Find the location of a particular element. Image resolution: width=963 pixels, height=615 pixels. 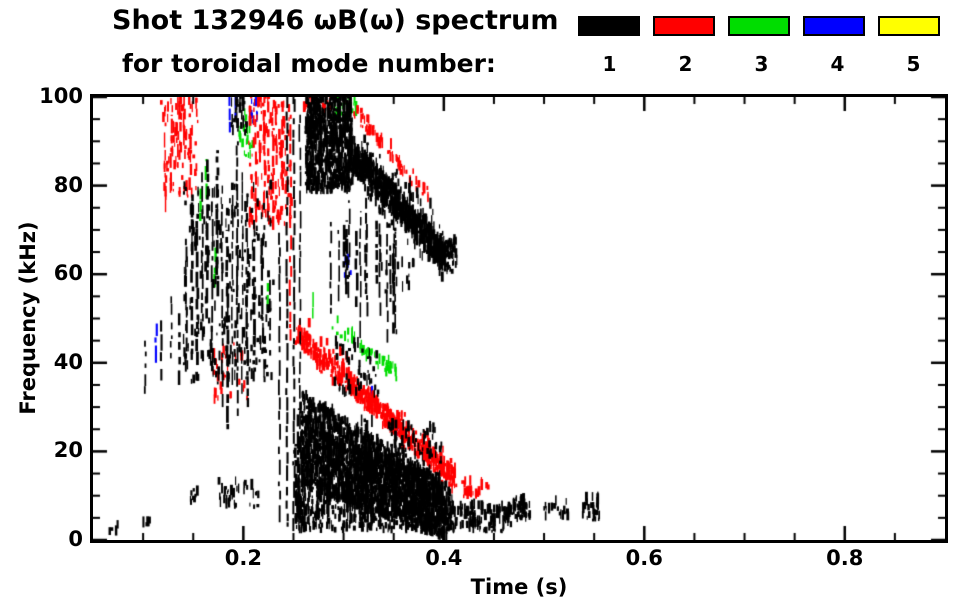

x-tick-label: 0.6 is located at coordinates (644, 558).